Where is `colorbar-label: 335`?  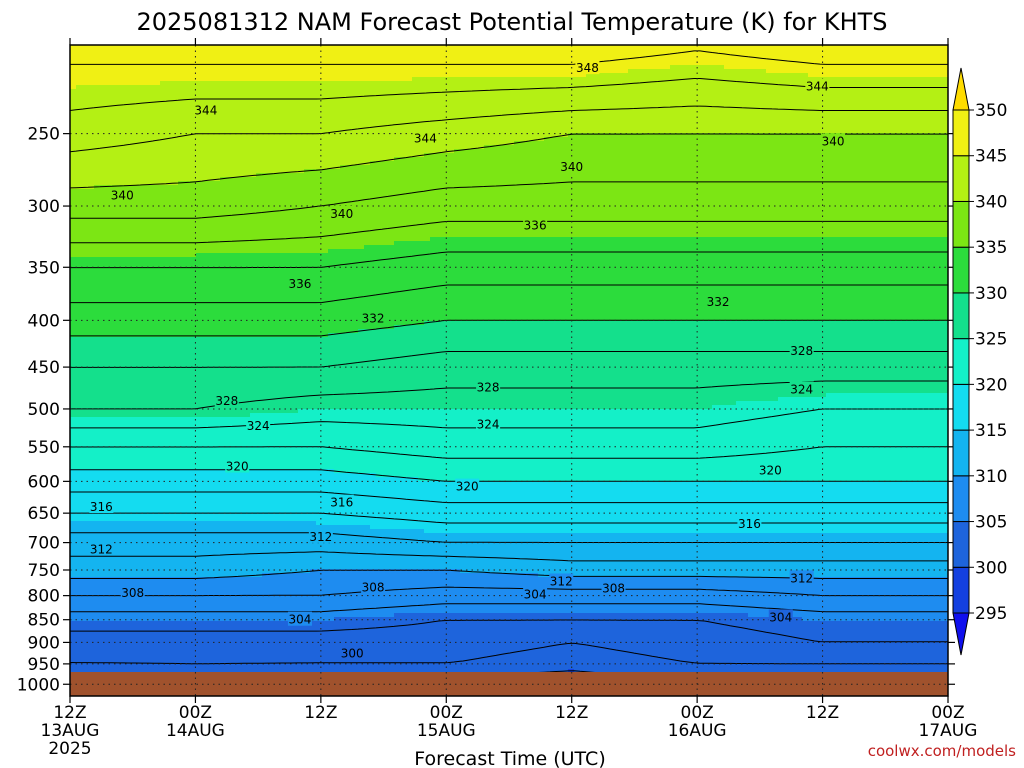
colorbar-label: 335 is located at coordinates (991, 248).